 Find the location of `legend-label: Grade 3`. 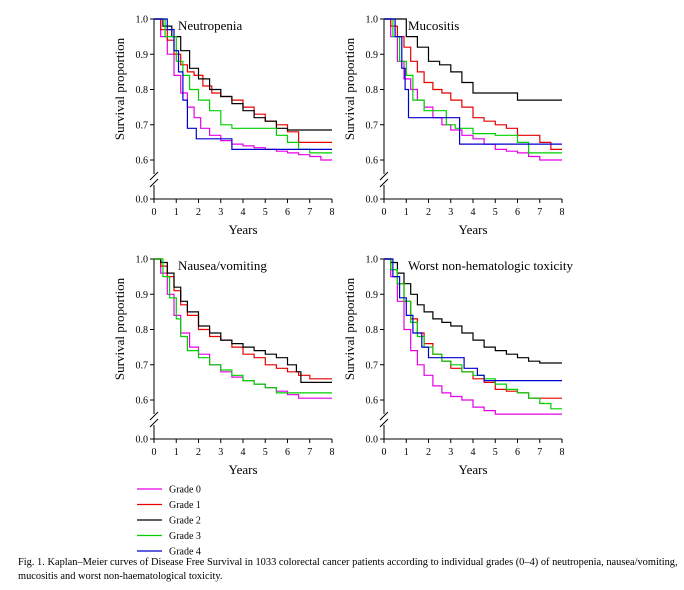

legend-label: Grade 3 is located at coordinates (185, 536).